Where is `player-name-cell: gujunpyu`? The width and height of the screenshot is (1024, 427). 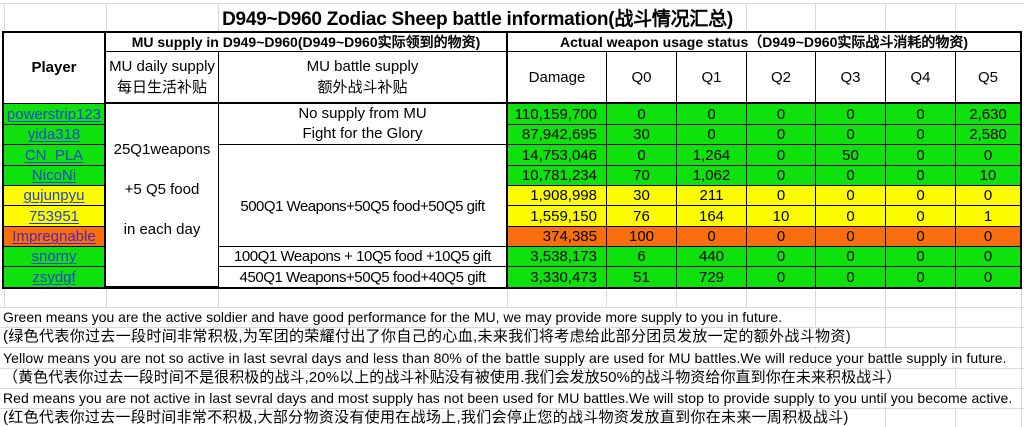 player-name-cell: gujunpyu is located at coordinates (55, 196).